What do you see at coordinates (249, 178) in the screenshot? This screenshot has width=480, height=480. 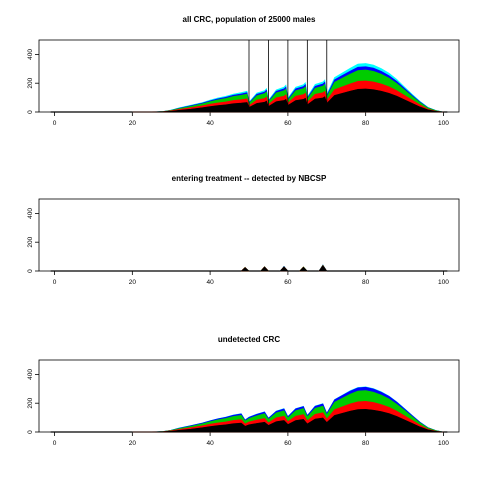 I see `chart-title: entering treatment -- detected by NBCSP` at bounding box center [249, 178].